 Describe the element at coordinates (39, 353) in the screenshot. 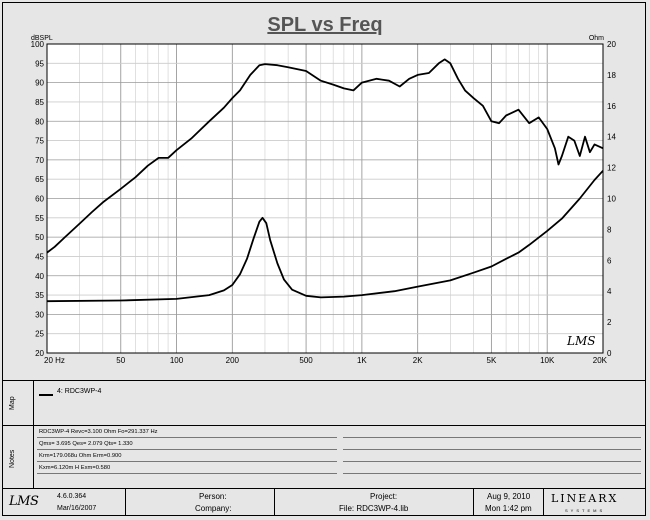

I see `y-left-tick-label: 20` at that location.